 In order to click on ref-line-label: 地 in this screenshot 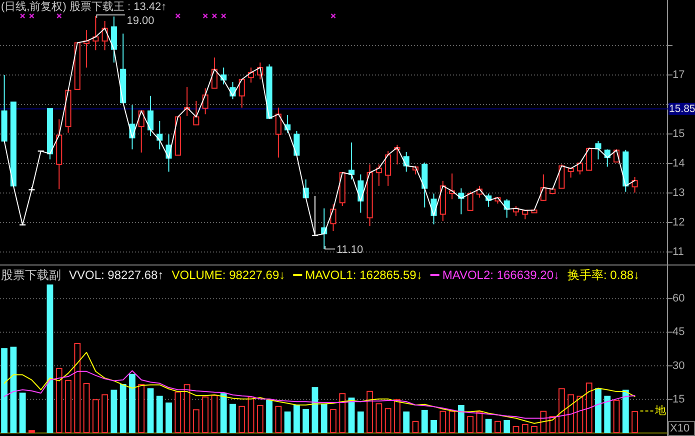, I will do `click(660, 411)`.